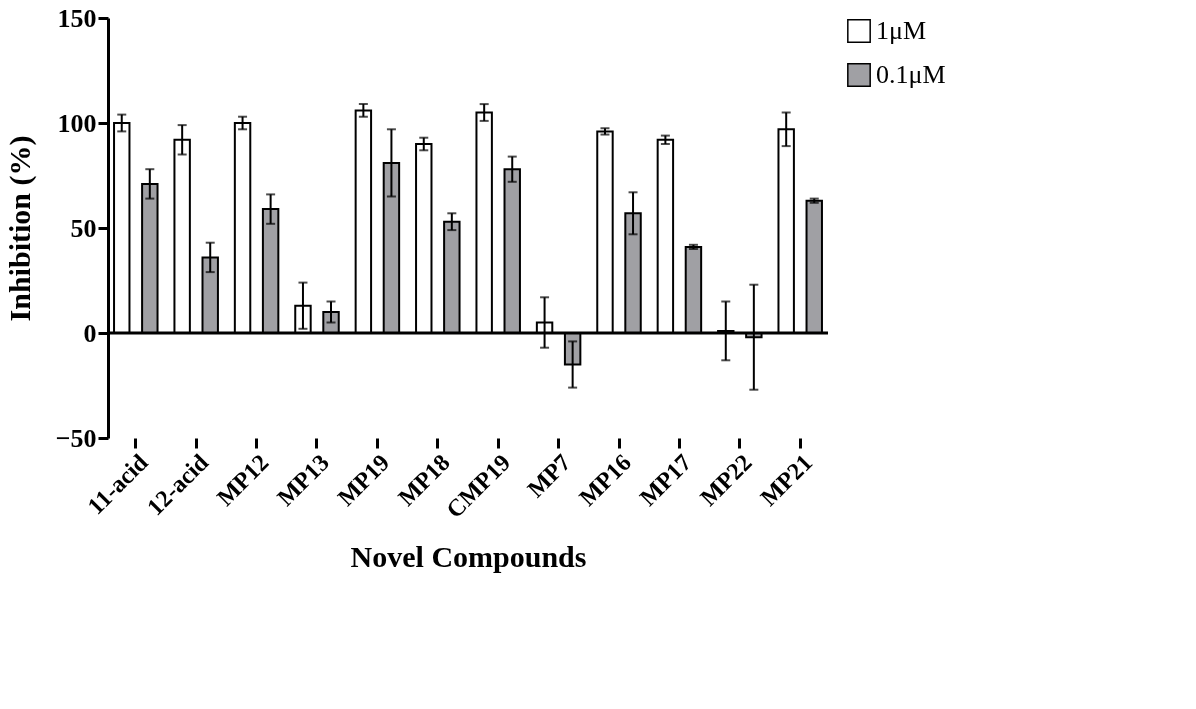  Describe the element at coordinates (83, 228) in the screenshot. I see `y-tick-label: 50` at that location.